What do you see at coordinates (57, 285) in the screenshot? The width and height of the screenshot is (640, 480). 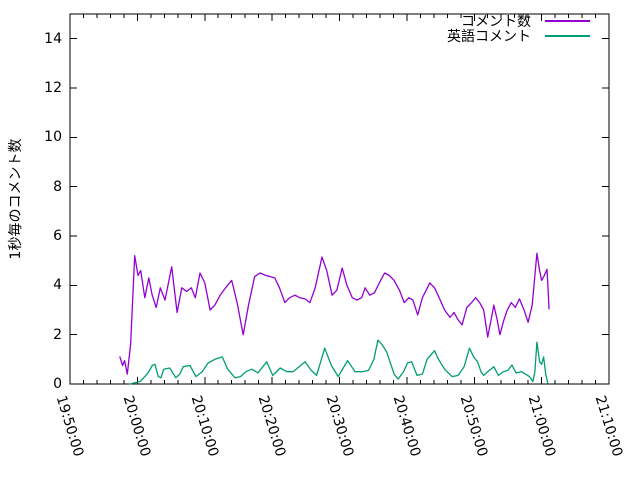 I see `y-tick-label: 4` at bounding box center [57, 285].